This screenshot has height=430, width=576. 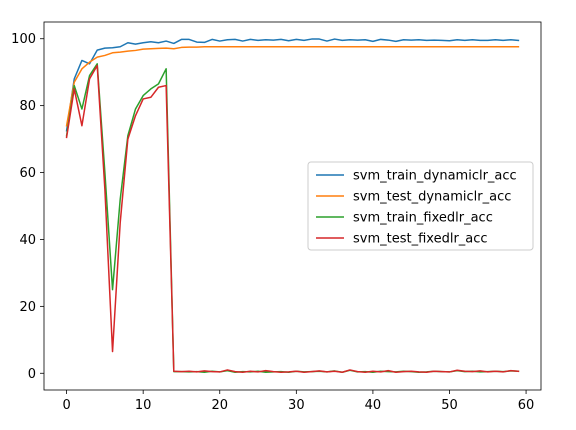 What do you see at coordinates (219, 405) in the screenshot?
I see `x-tick-label: 20` at bounding box center [219, 405].